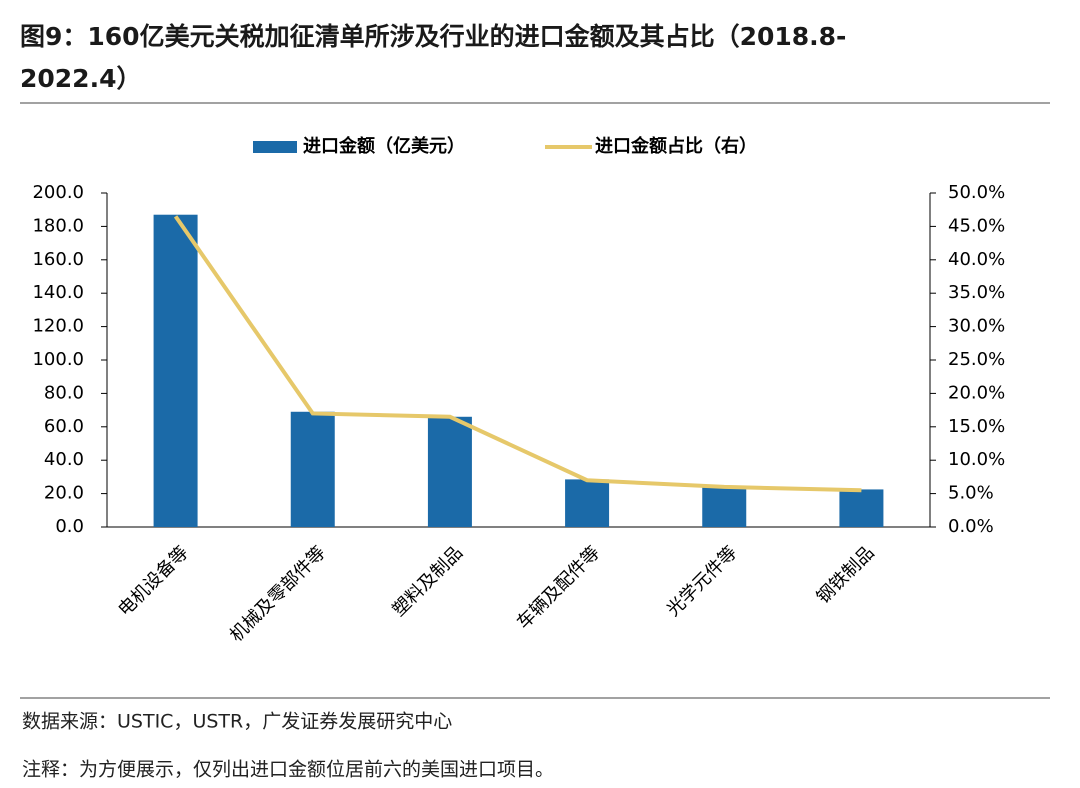  I want to click on x-tick-label: 车辆及配件等, so click(558, 587).